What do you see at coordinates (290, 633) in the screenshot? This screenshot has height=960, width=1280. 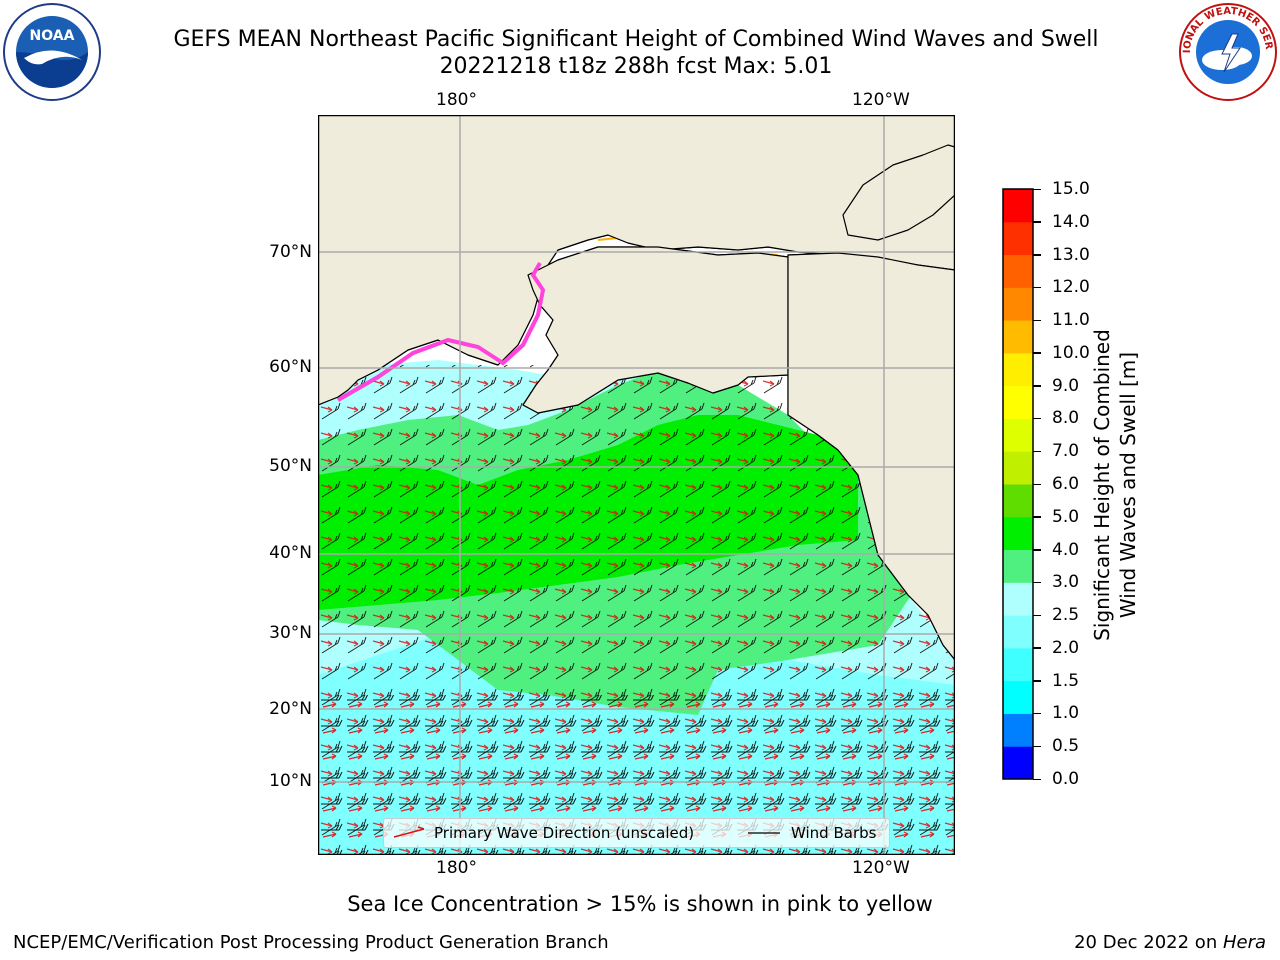 I see `lat-label-30n: 30°N` at bounding box center [290, 633].